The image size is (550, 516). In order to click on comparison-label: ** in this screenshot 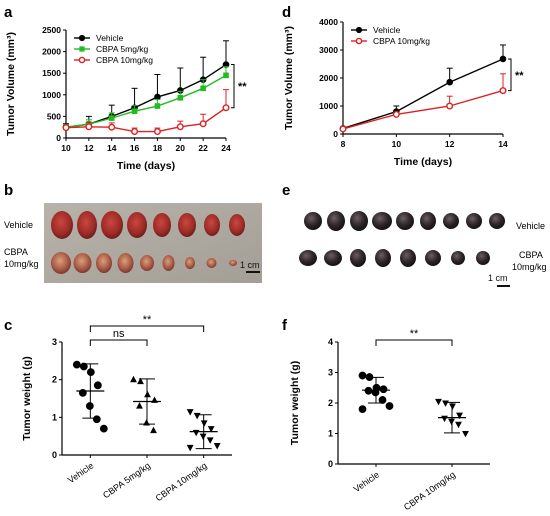, I will do `click(414, 334)`.